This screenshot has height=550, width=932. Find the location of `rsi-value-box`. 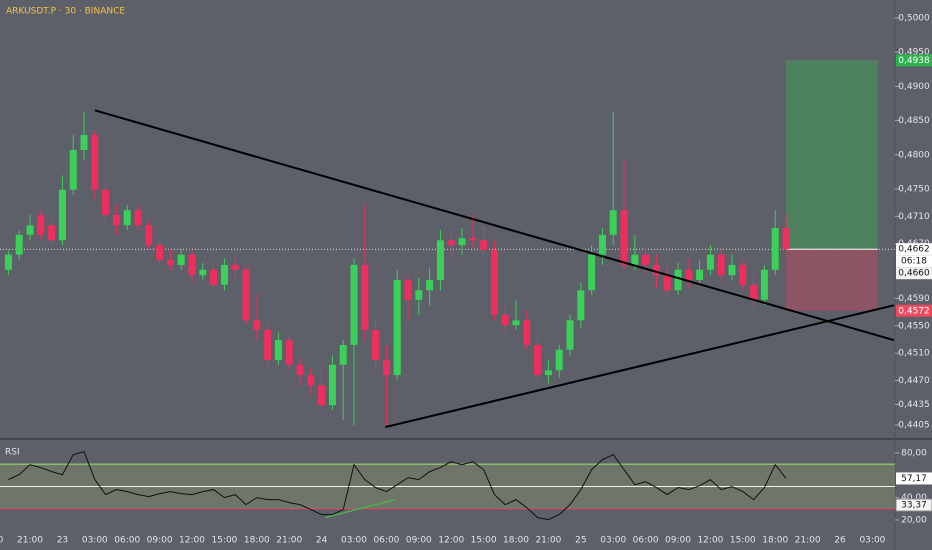

rsi-value-box is located at coordinates (914, 478).